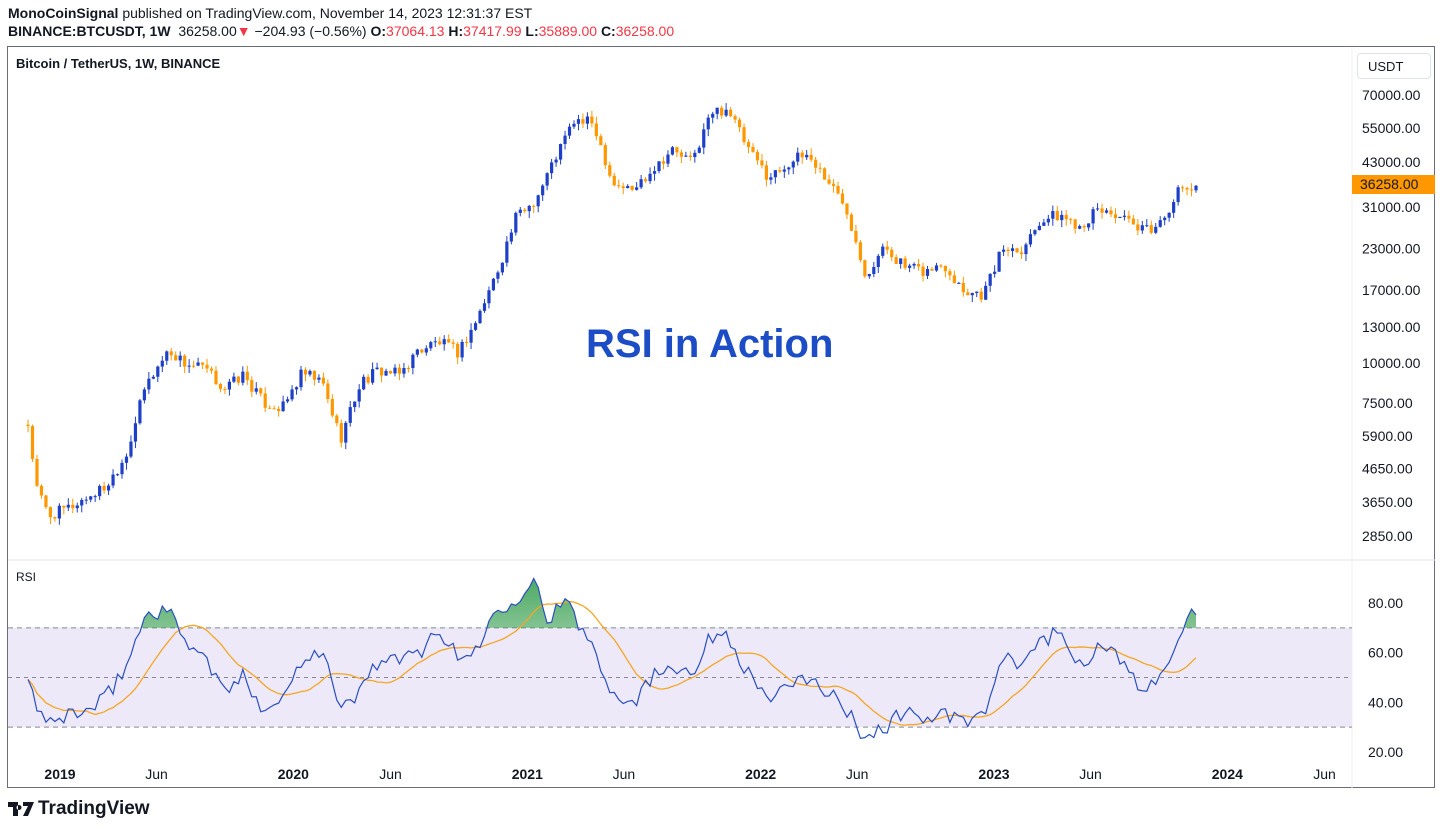 Image resolution: width=1440 pixels, height=829 pixels. Describe the element at coordinates (710, 344) in the screenshot. I see `overlay-title: RSI in Action` at that location.